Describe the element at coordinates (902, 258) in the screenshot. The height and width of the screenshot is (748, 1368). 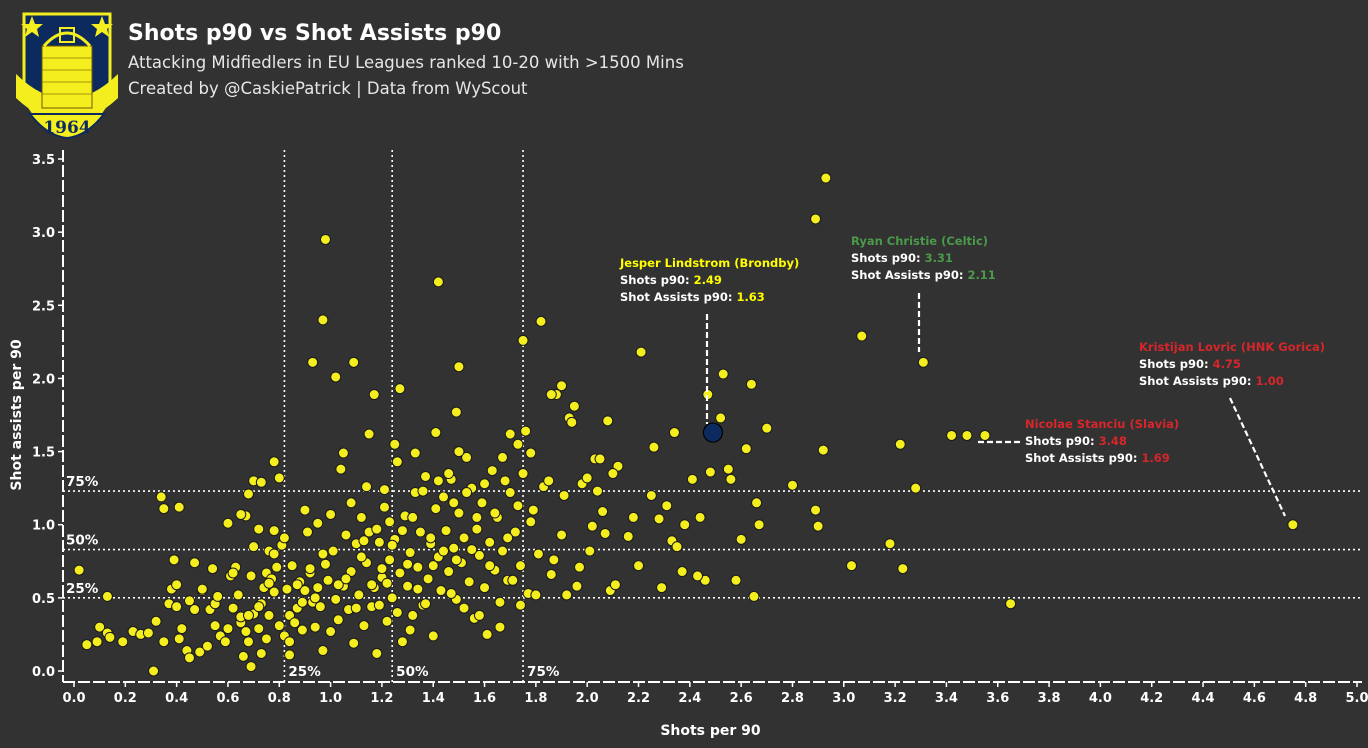
I see `annotation-shots: Shots p90: 3.31` at that location.